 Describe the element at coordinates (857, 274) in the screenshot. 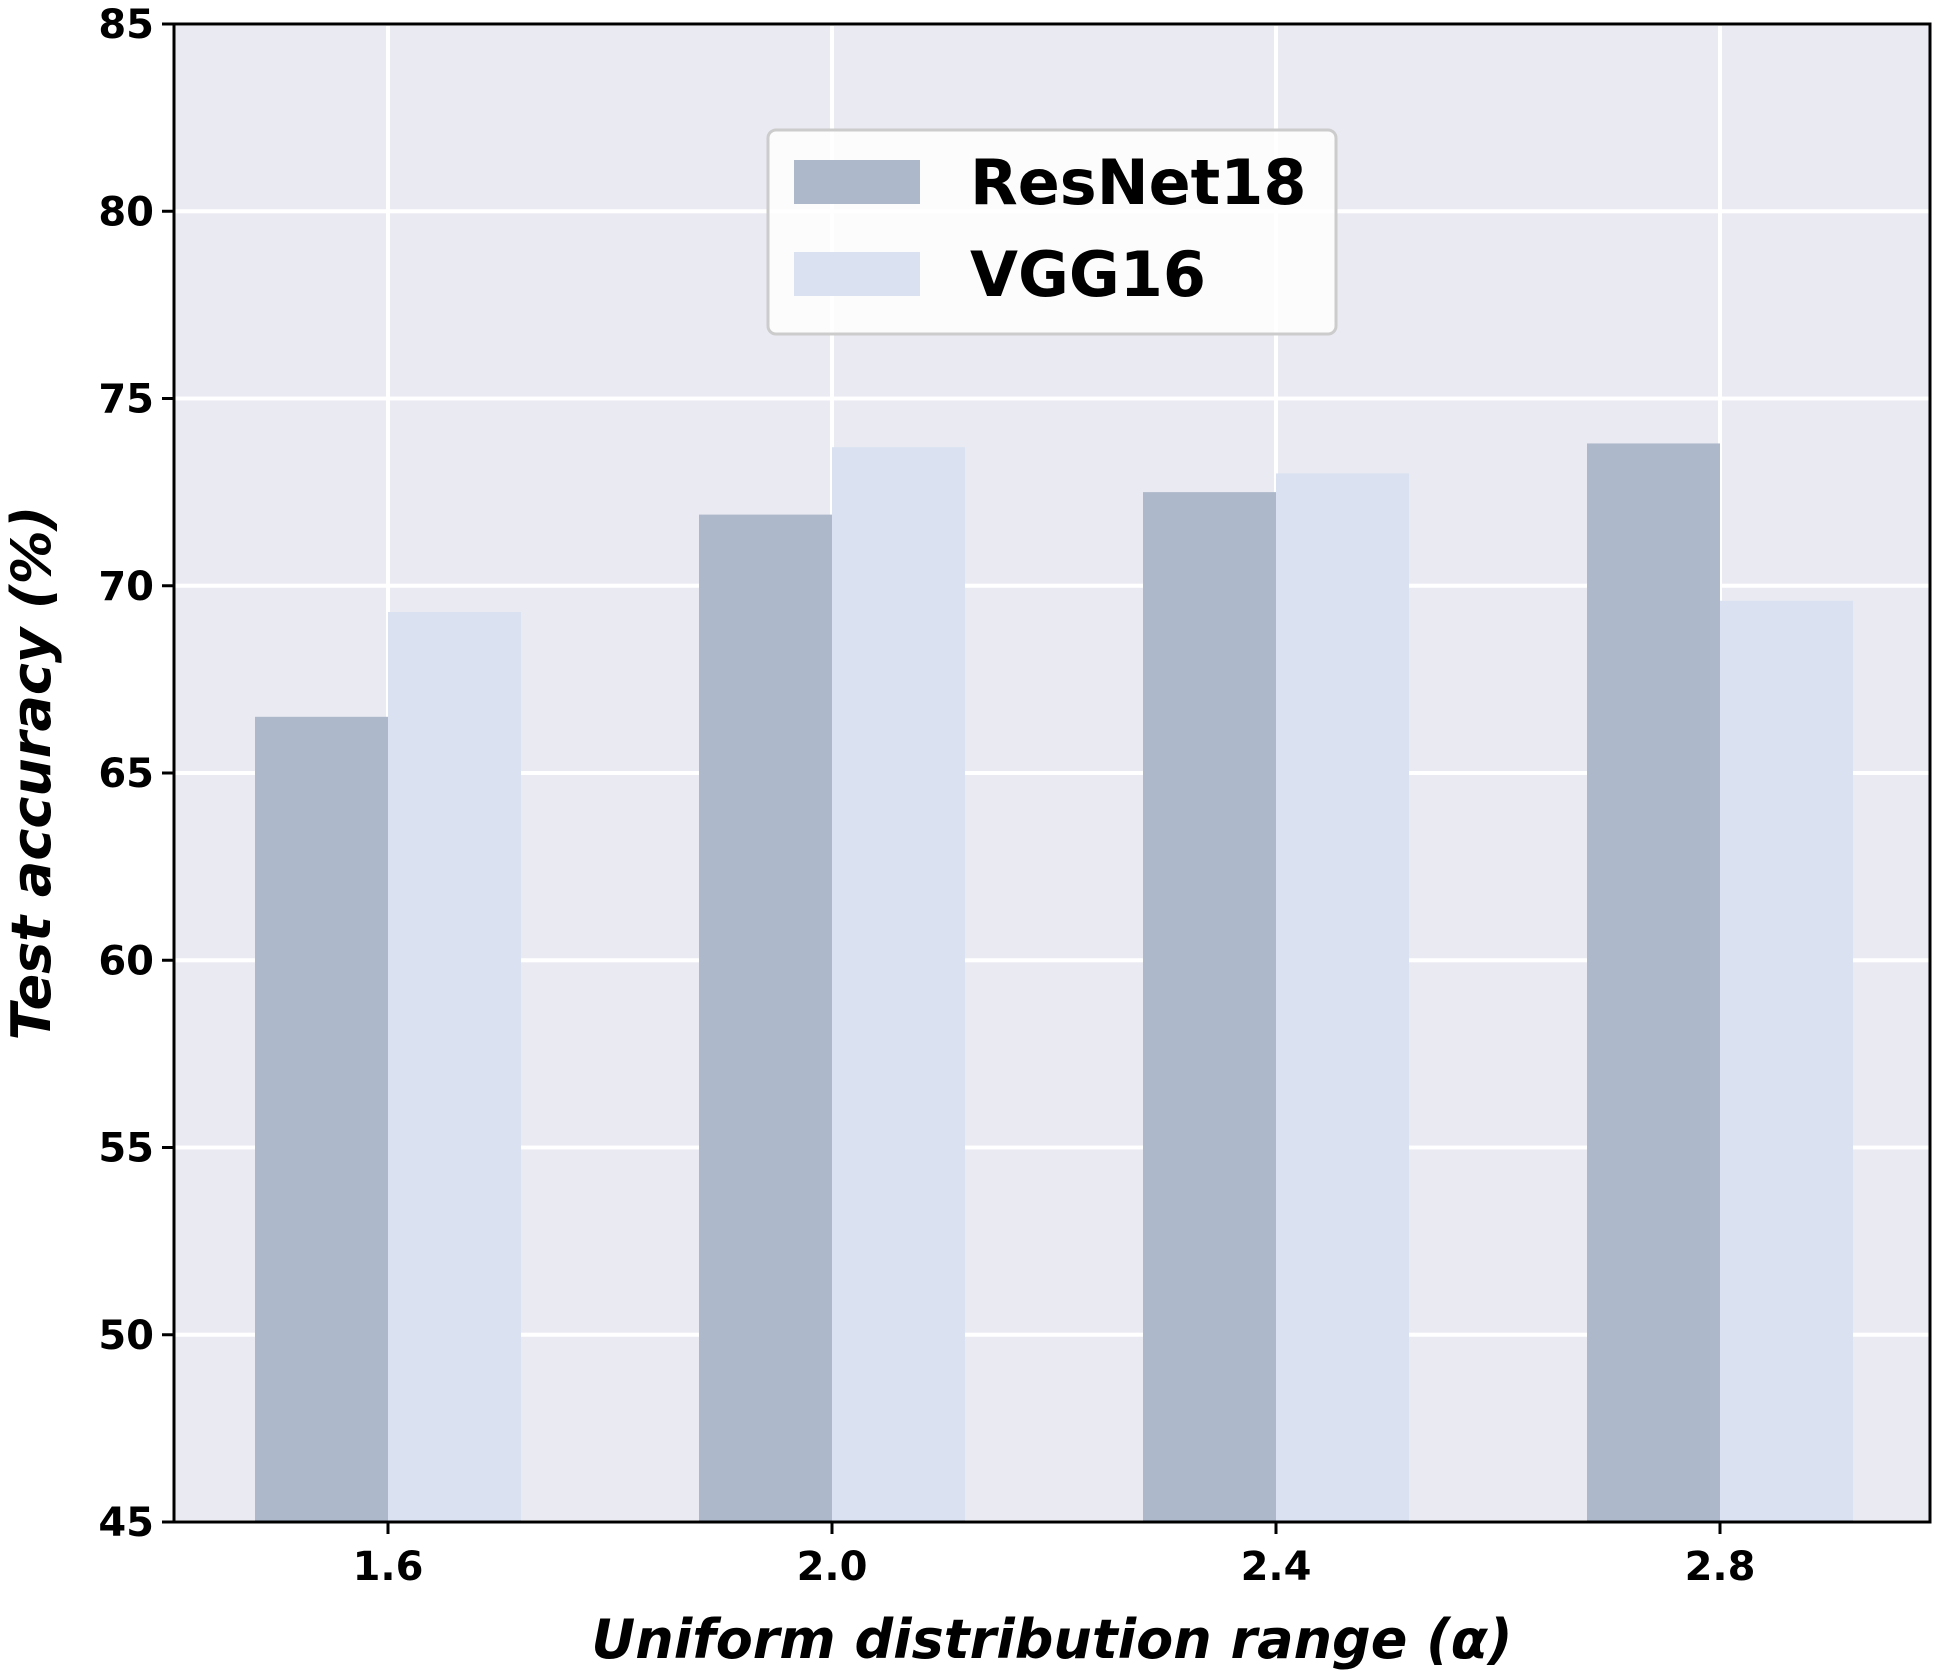

I see `legend-swatch-vgg16` at that location.